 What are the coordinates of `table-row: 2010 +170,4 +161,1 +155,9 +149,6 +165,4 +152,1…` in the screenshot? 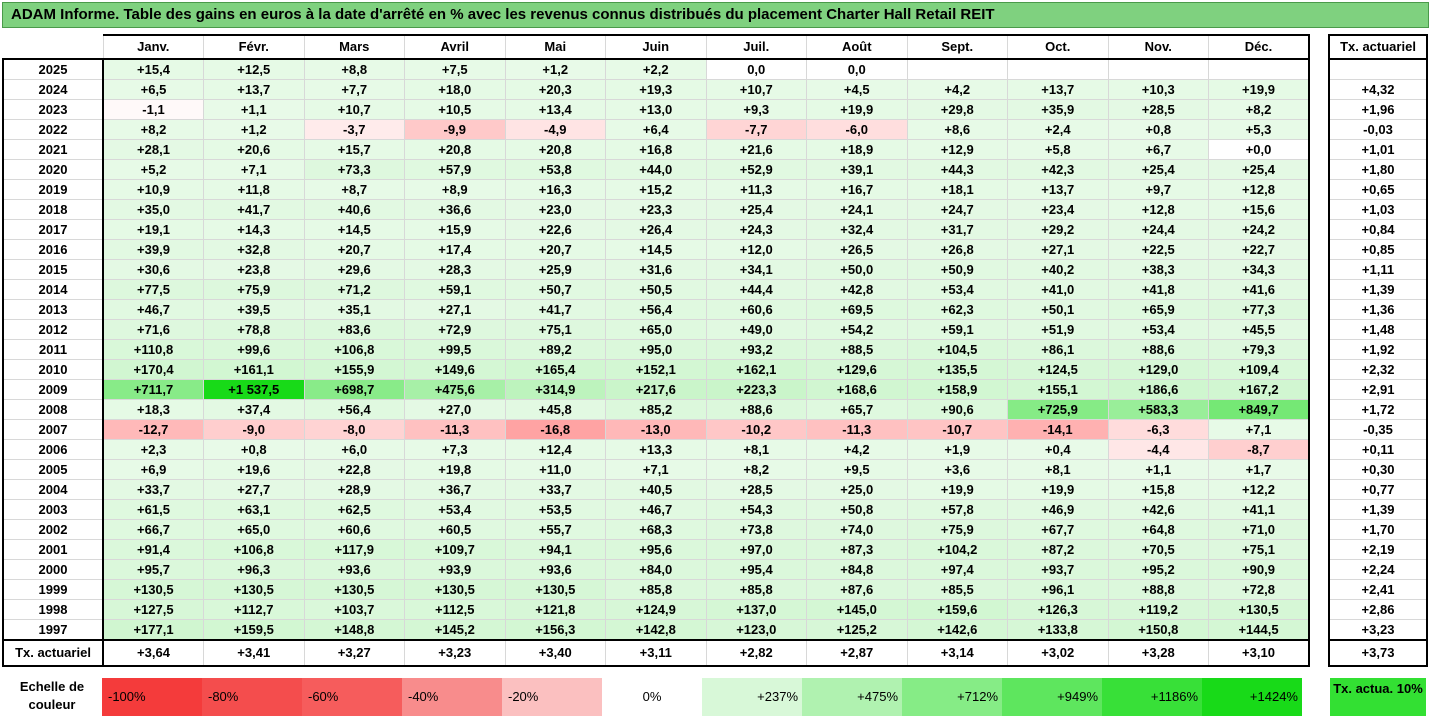 It's located at (656, 369).